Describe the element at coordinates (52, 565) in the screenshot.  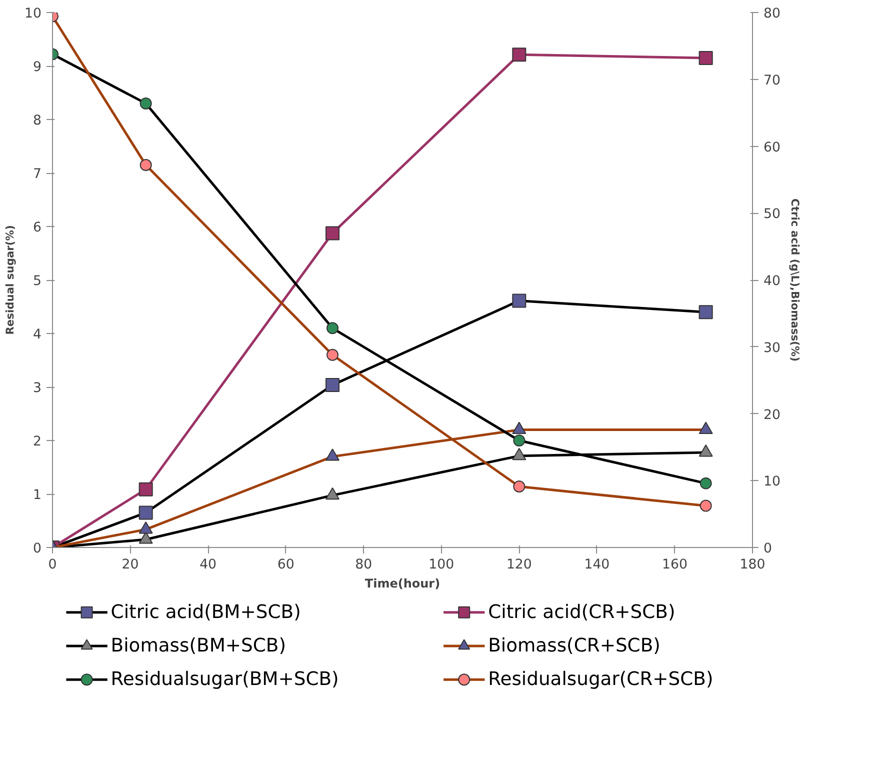
I see `x-tick-label: 0` at that location.